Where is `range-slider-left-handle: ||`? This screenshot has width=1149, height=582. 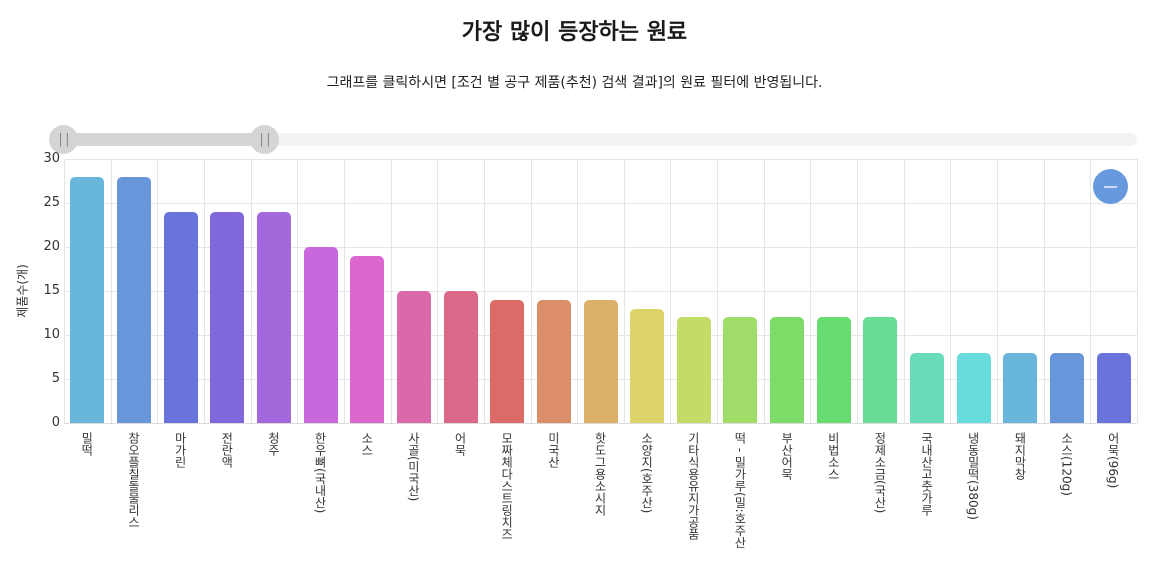 range-slider-left-handle: || is located at coordinates (63, 139).